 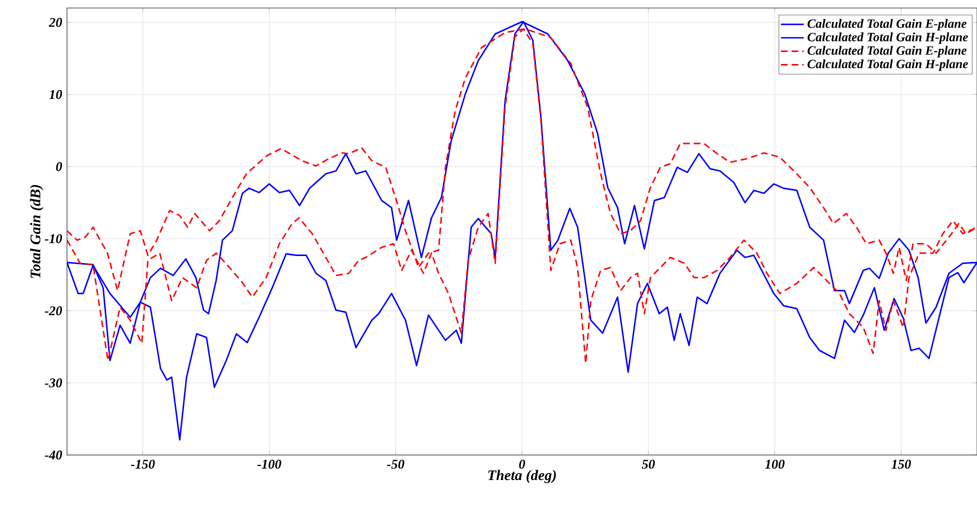 What do you see at coordinates (775, 464) in the screenshot?
I see `x-tick-label: 100` at bounding box center [775, 464].